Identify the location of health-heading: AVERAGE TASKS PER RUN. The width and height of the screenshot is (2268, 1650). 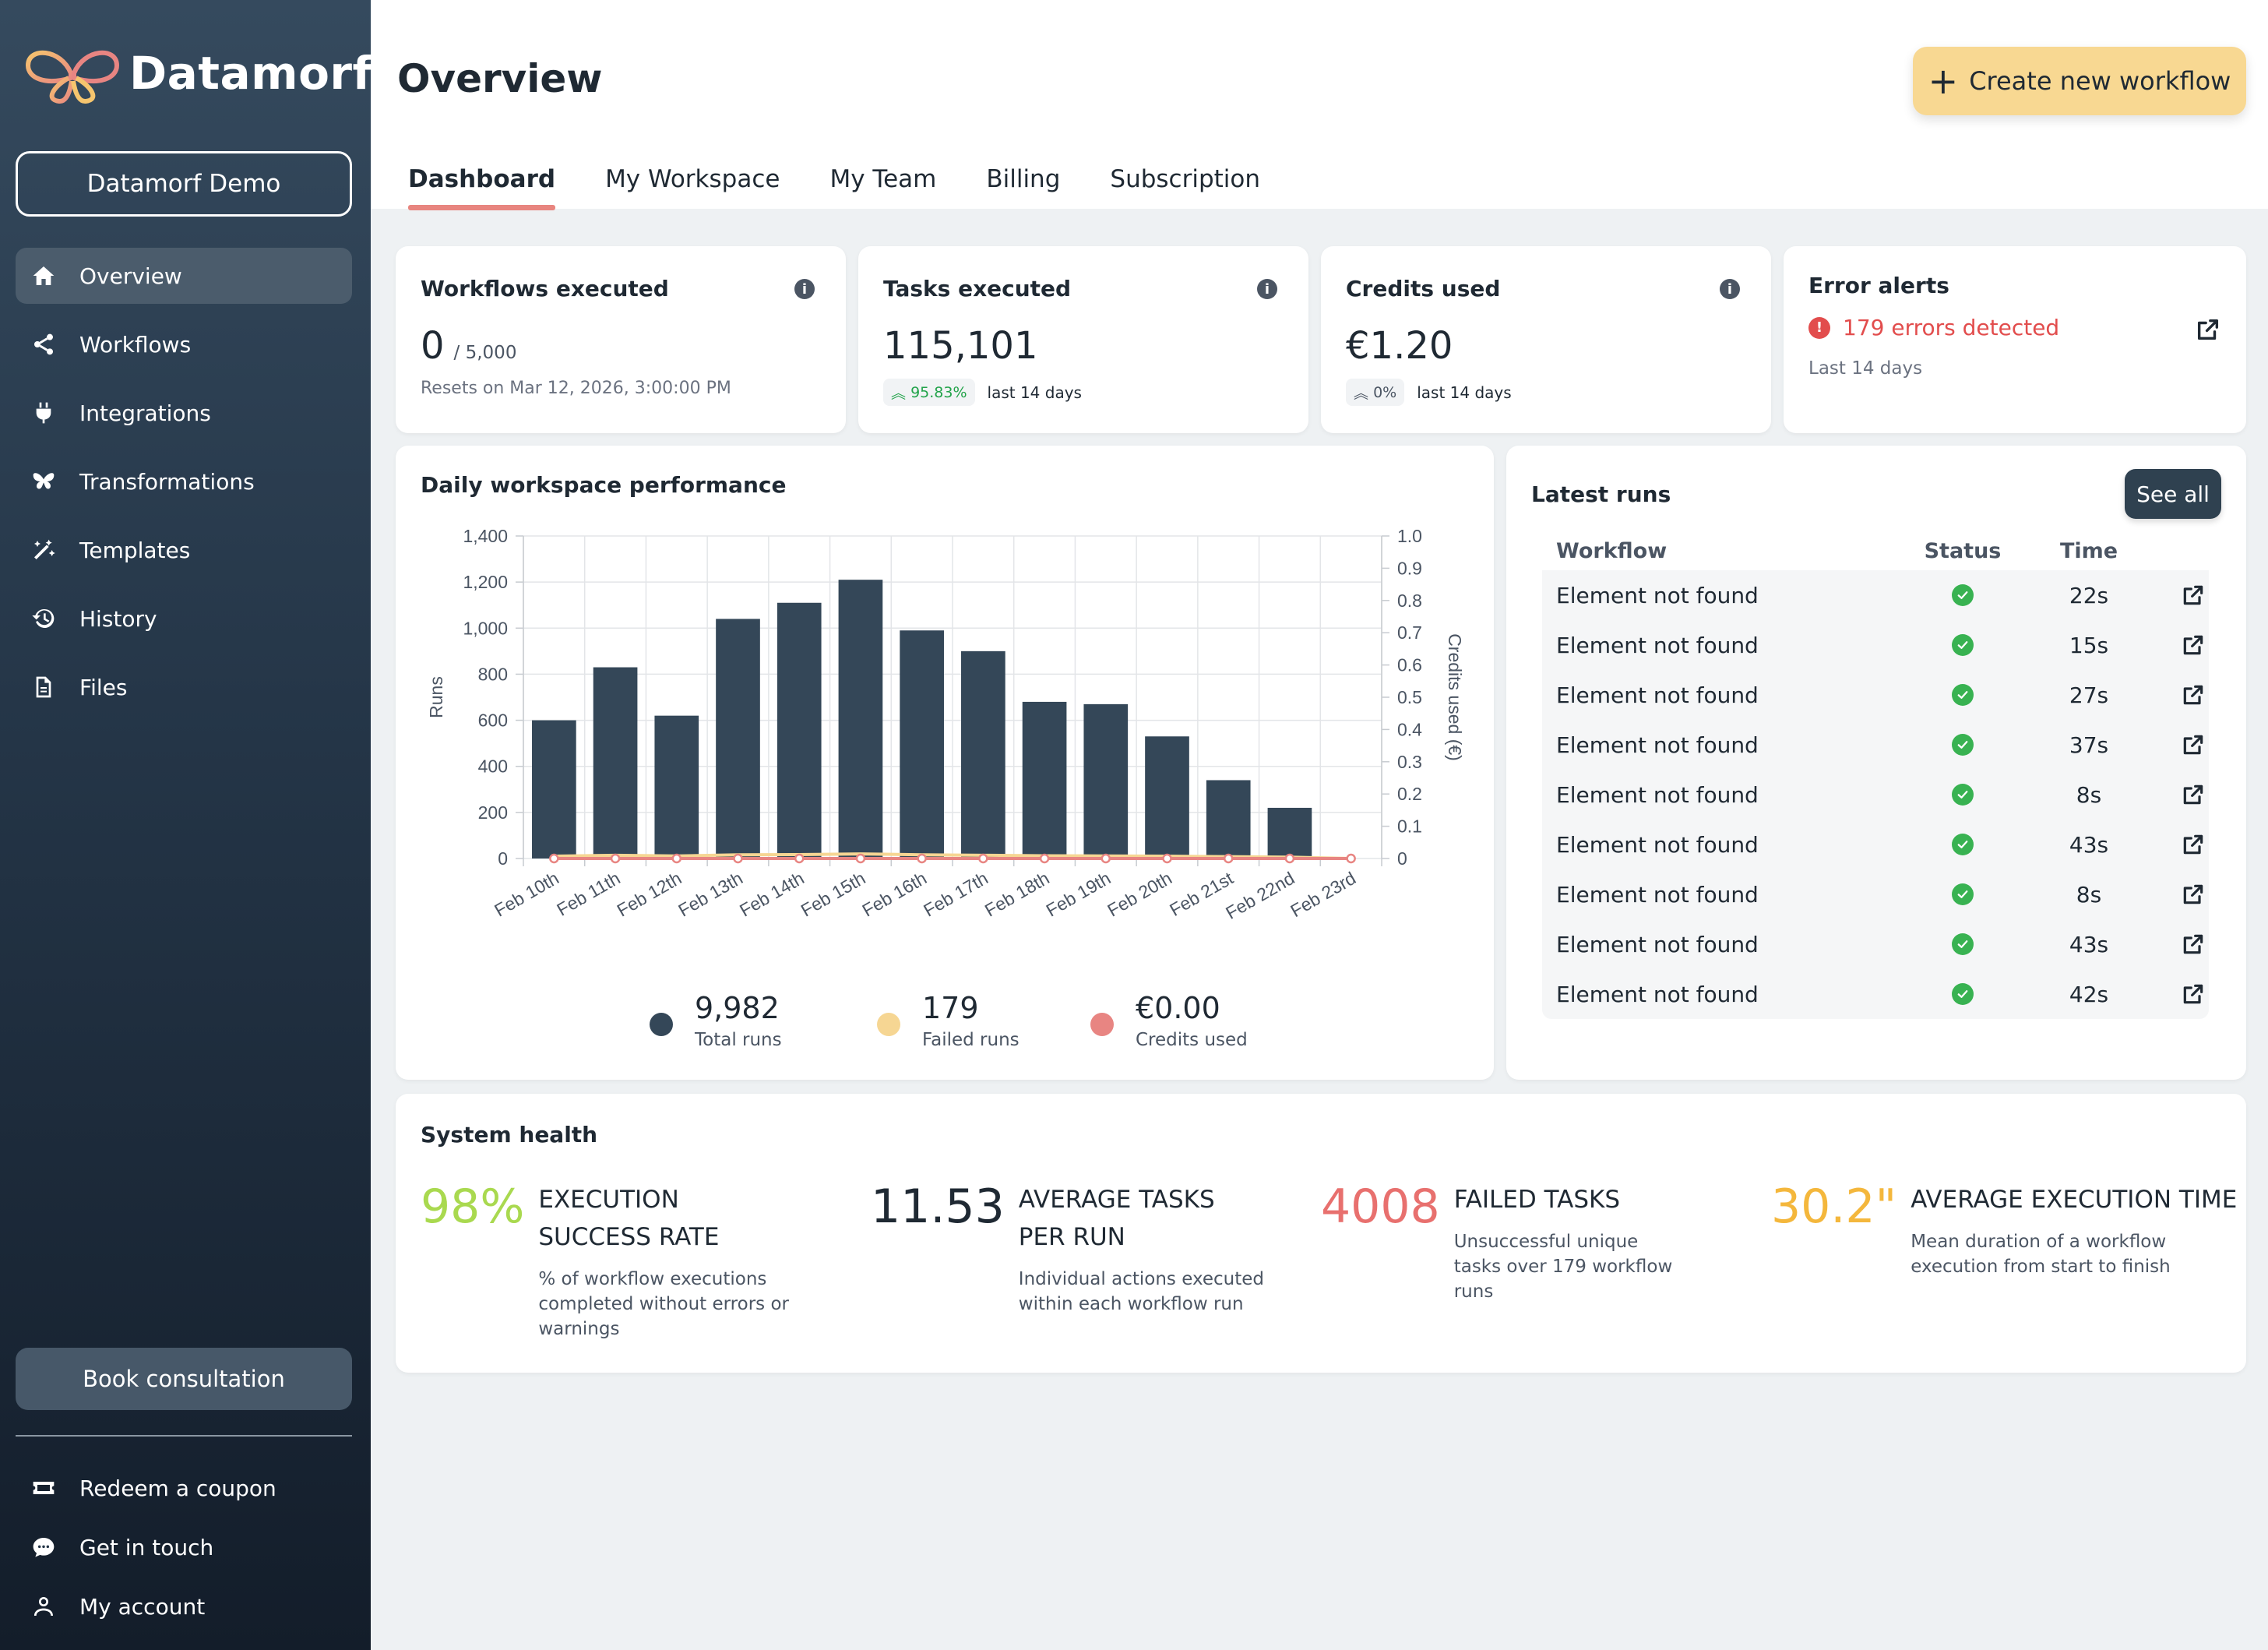
(1116, 1218).